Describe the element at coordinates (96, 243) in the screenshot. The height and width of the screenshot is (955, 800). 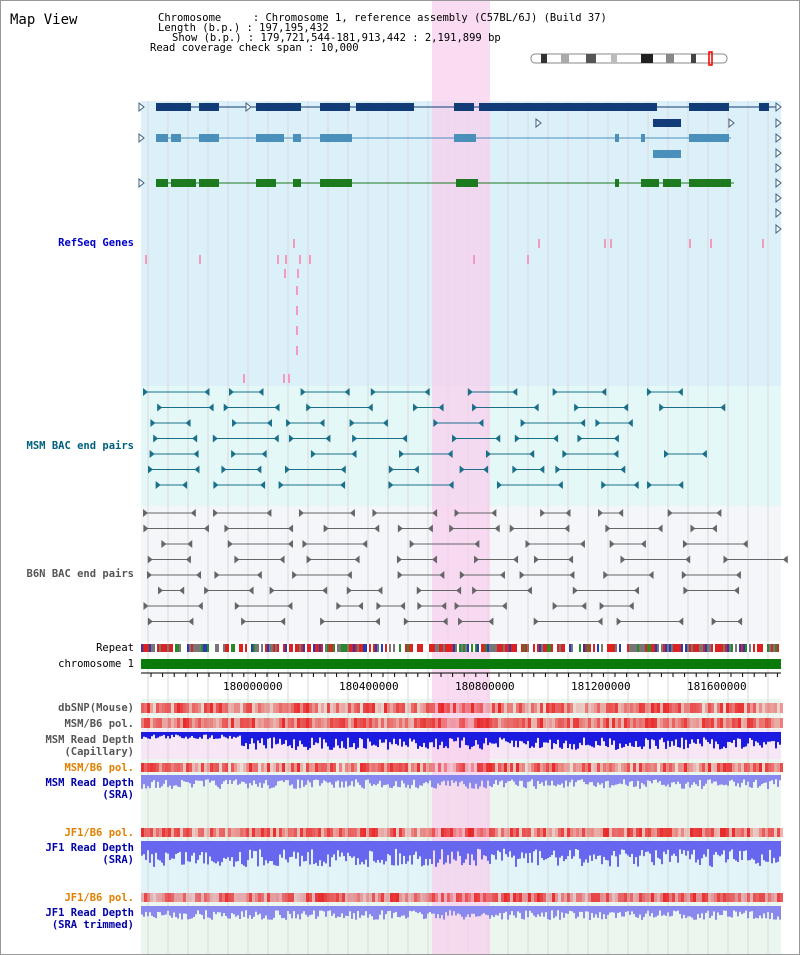
I see `track-label-refseq: RefSeq Genes` at that location.